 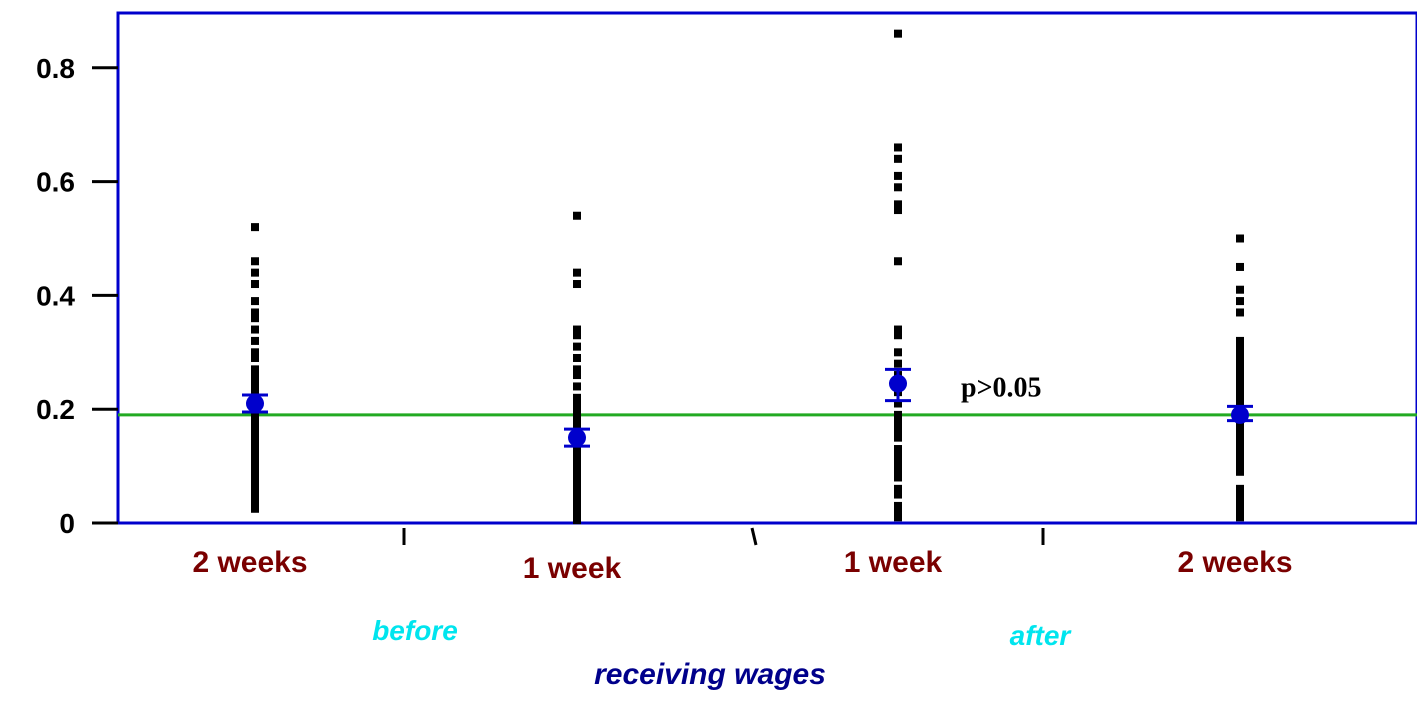 What do you see at coordinates (1001, 387) in the screenshot?
I see `p-value-annotation: p>0.05` at bounding box center [1001, 387].